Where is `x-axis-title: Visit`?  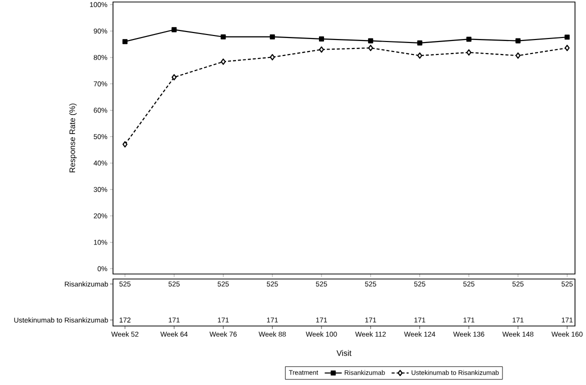
x-axis-title: Visit is located at coordinates (344, 353).